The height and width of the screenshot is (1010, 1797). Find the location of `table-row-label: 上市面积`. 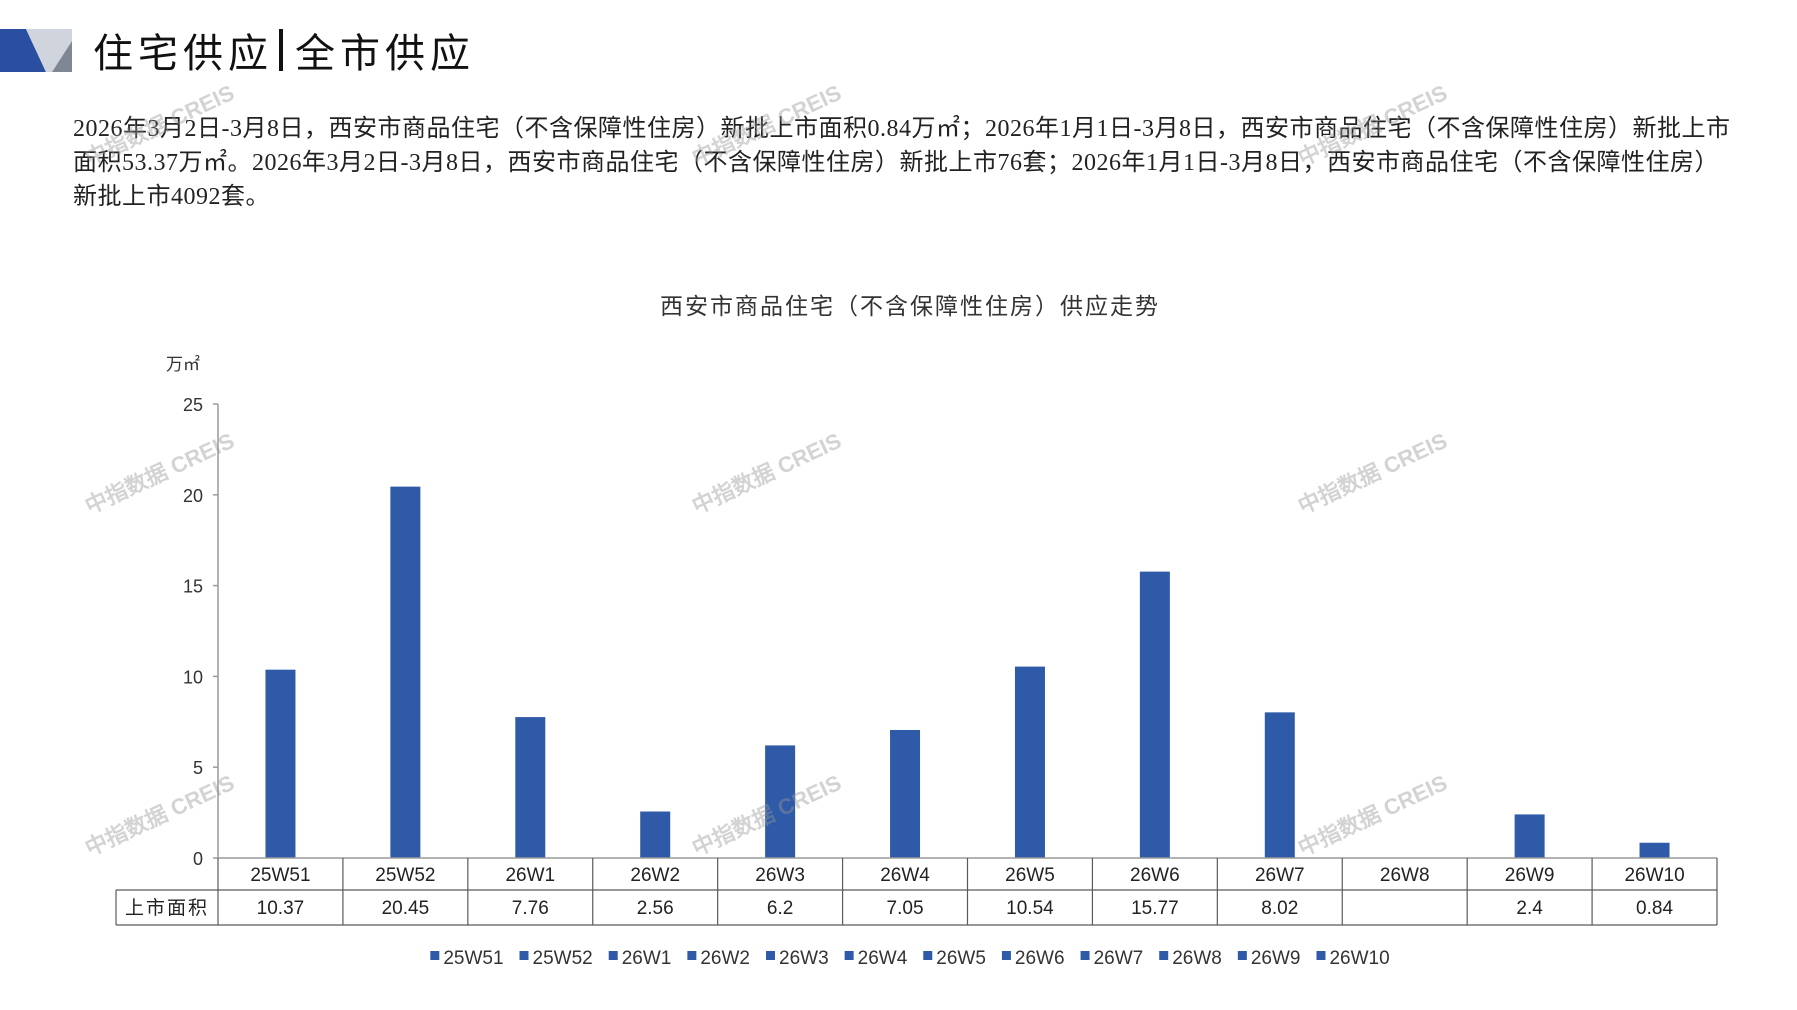

table-row-label: 上市面积 is located at coordinates (167, 908).